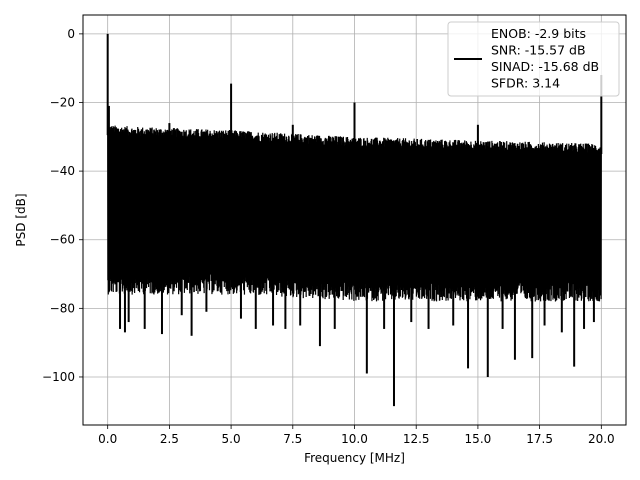 The width and height of the screenshot is (640, 480). I want to click on x-tick-label: 15.0, so click(478, 439).